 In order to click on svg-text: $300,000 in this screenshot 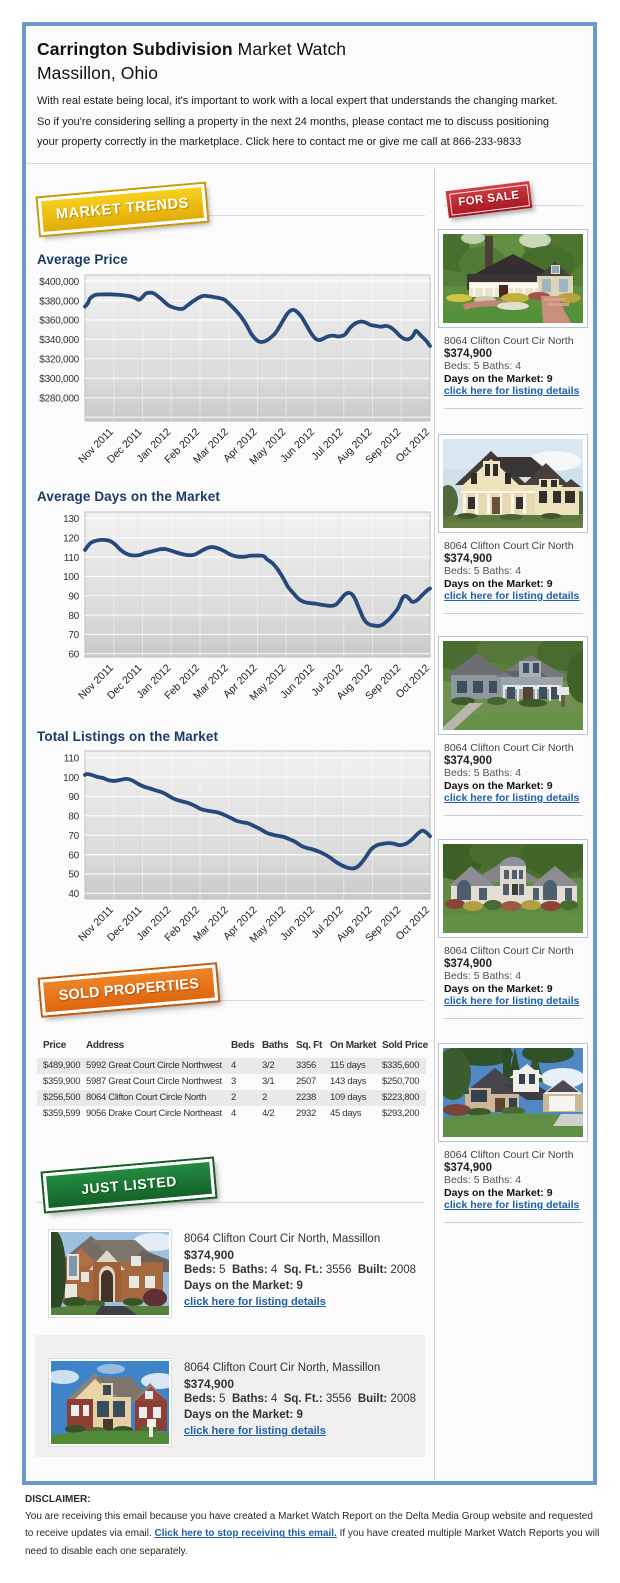, I will do `click(59, 379)`.